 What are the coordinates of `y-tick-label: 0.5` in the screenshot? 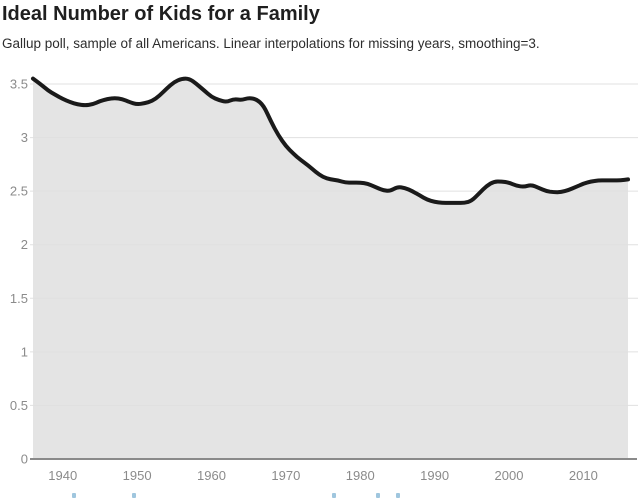 It's located at (19, 405).